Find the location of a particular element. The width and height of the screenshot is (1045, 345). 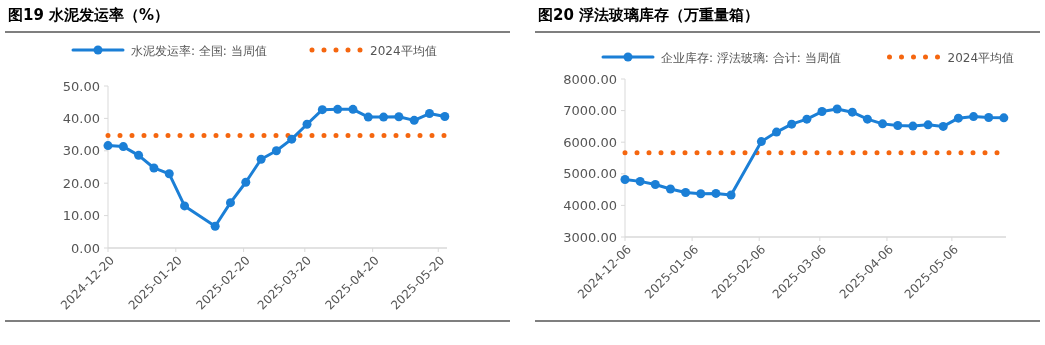

chart-title: 图20 浮法玻璃库存（万重量箱） is located at coordinates (649, 15).